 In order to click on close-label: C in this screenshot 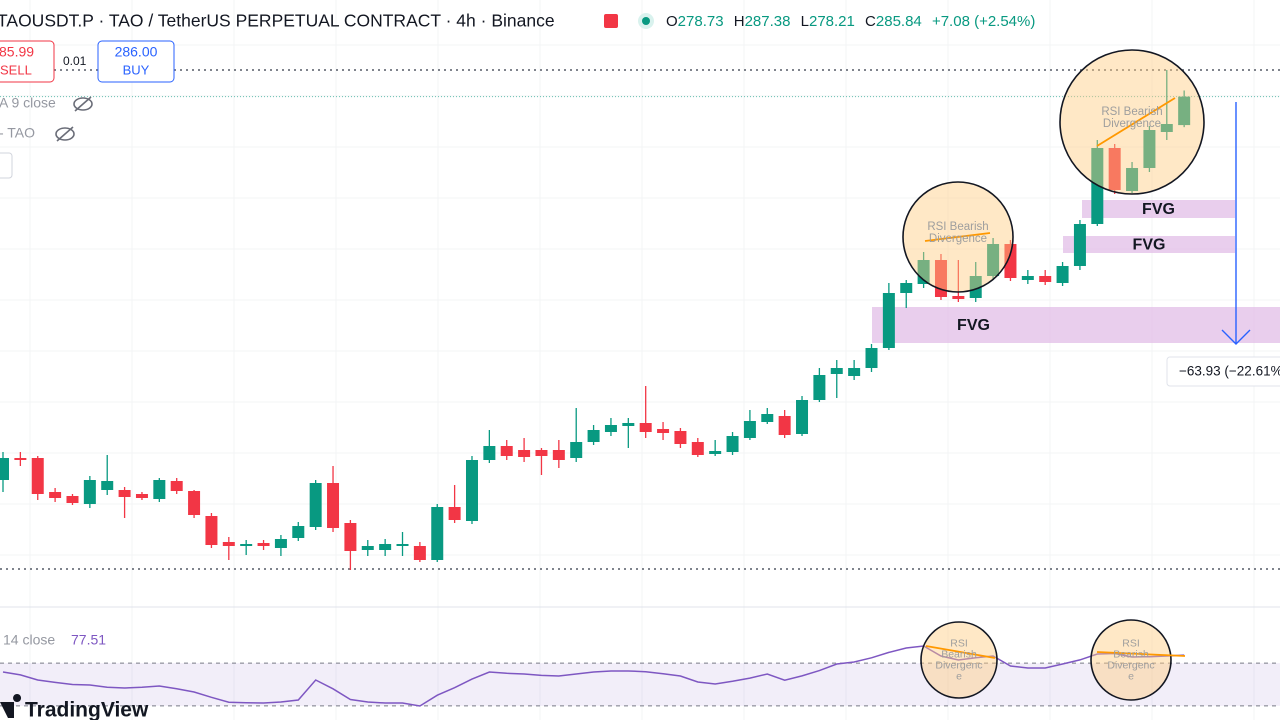, I will do `click(870, 21)`.